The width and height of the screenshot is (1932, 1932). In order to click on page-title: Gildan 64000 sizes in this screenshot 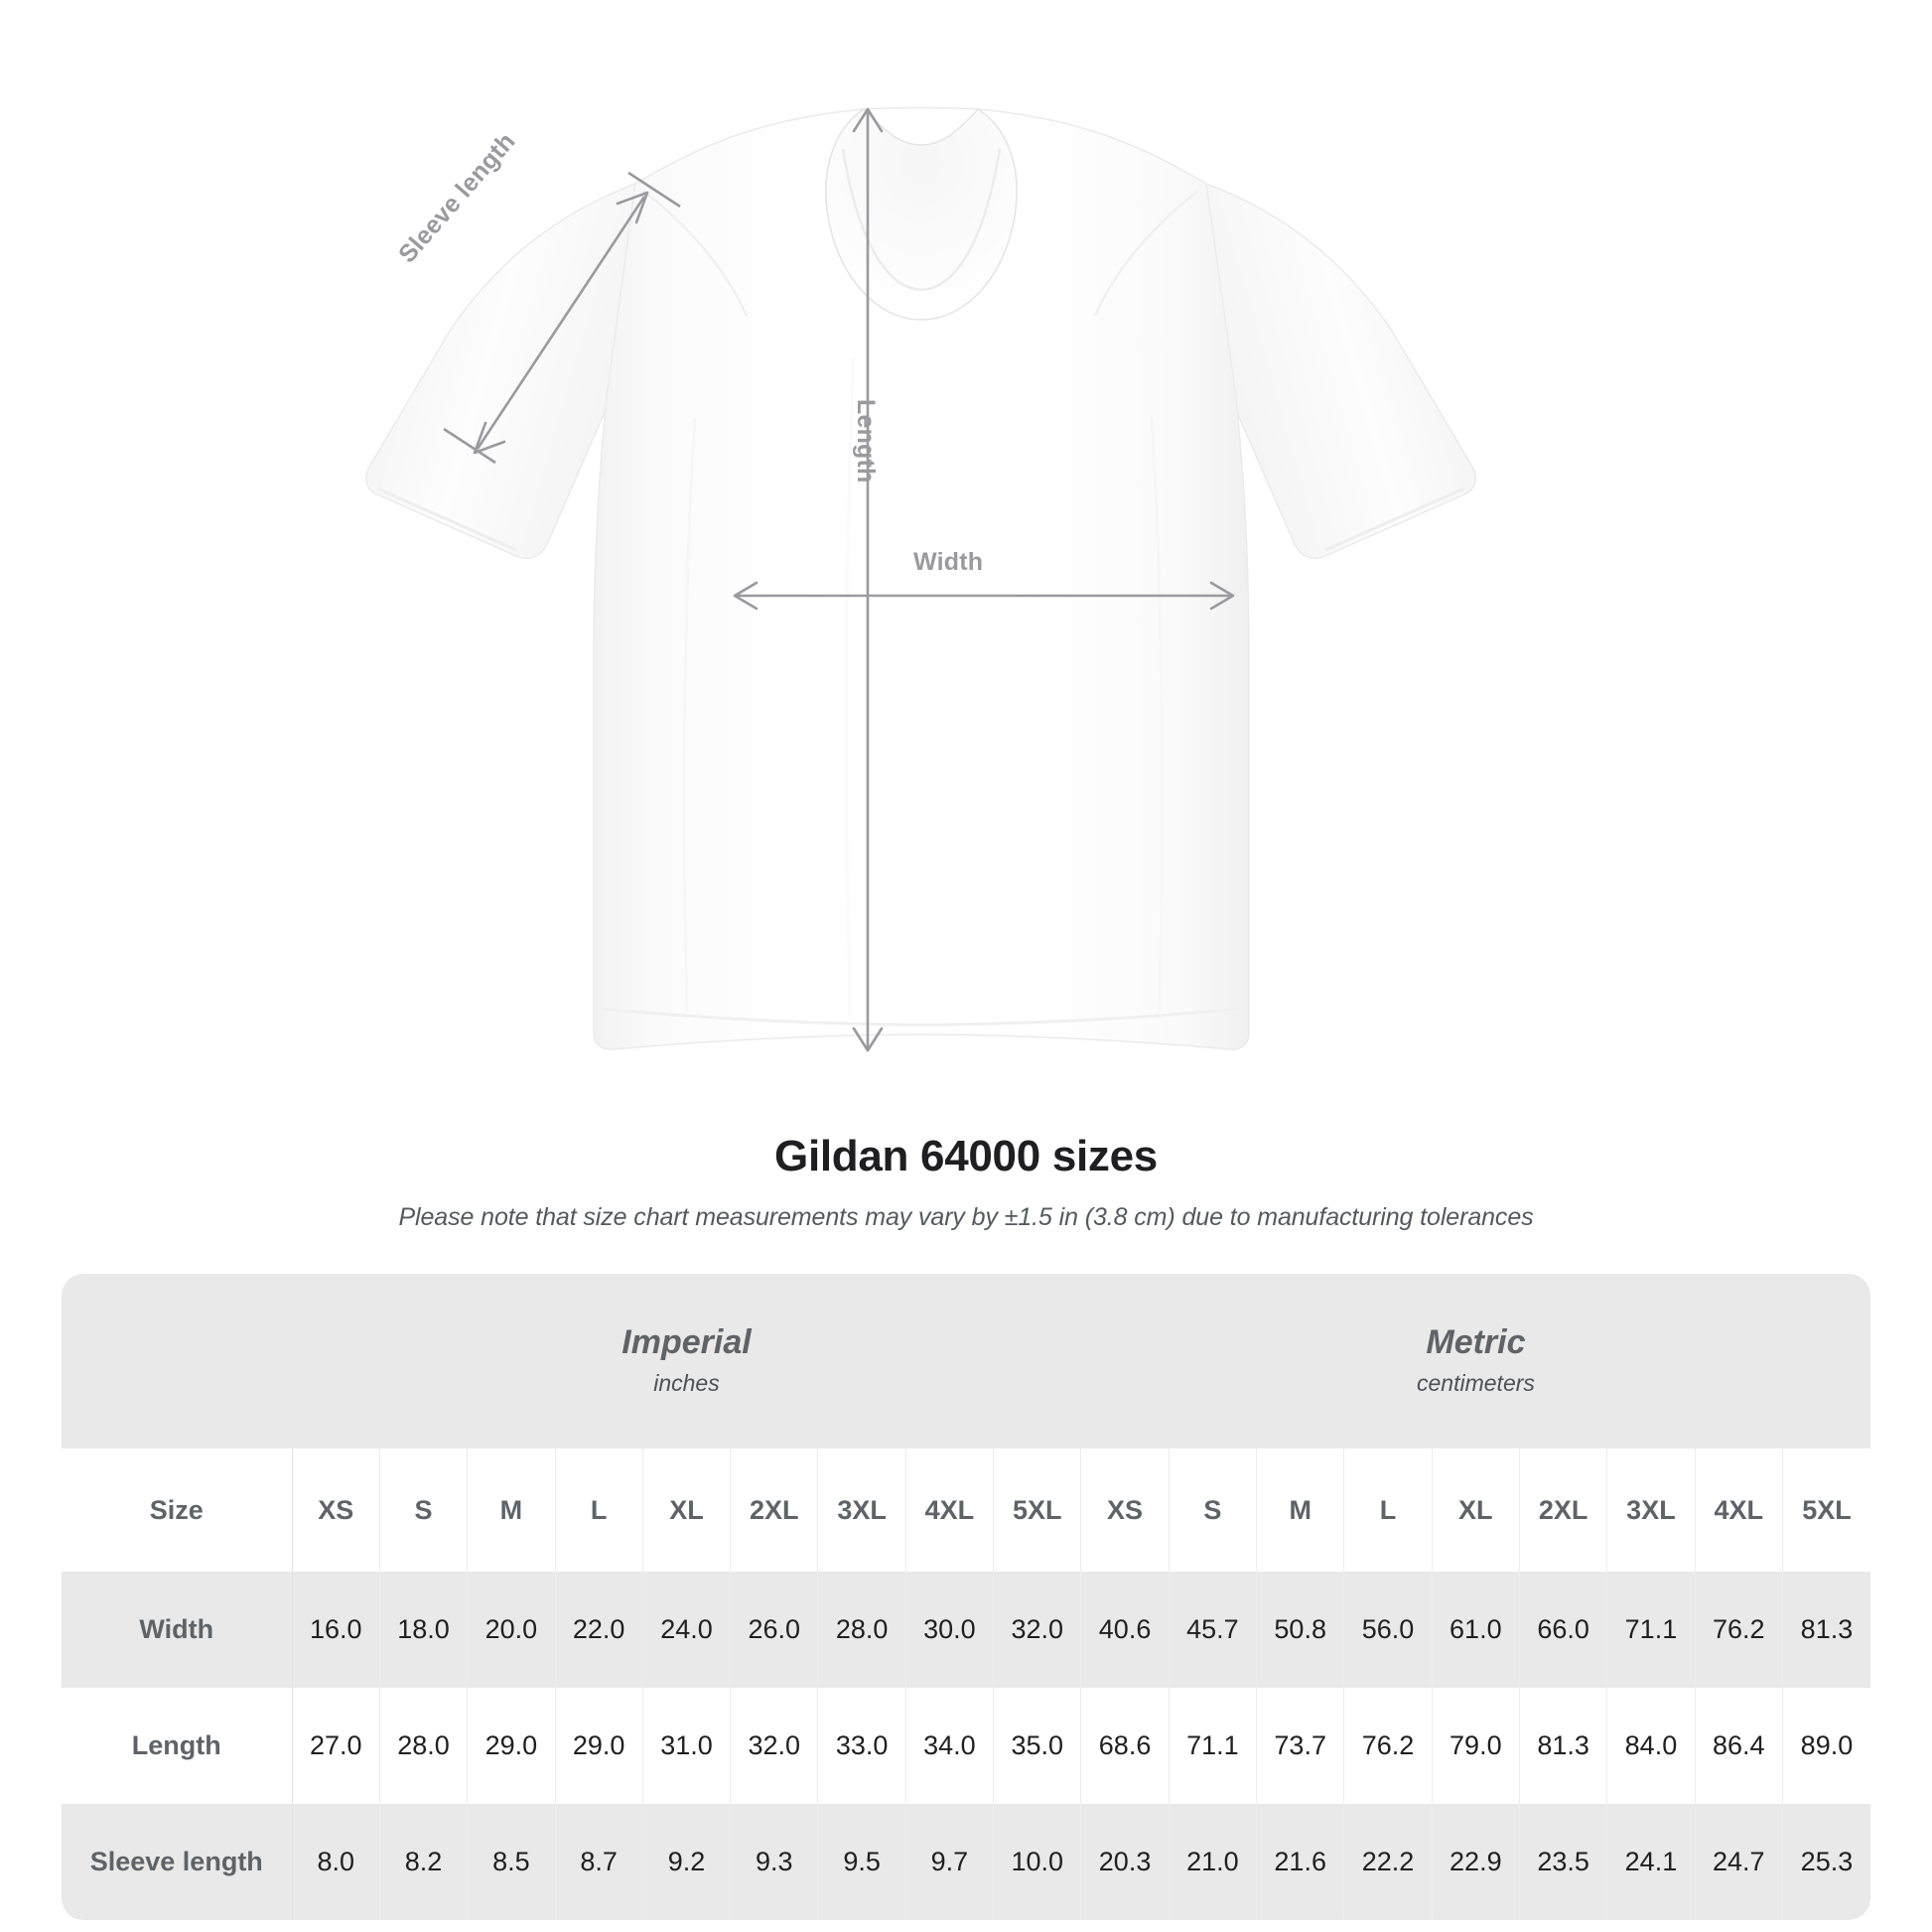, I will do `click(966, 1156)`.